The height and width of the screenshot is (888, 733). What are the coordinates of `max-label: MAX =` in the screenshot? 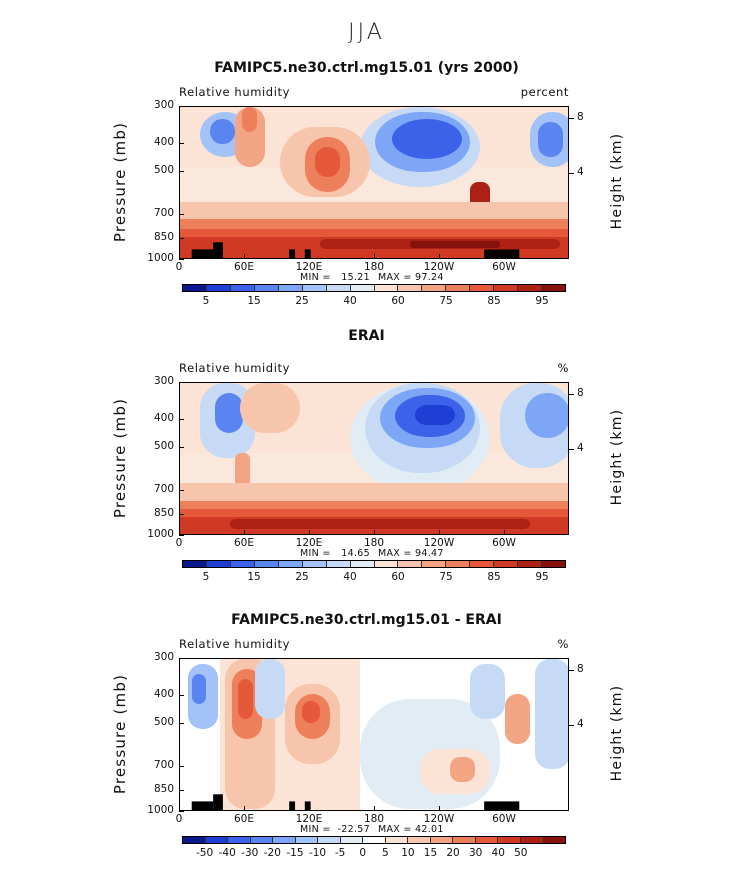 It's located at (395, 553).